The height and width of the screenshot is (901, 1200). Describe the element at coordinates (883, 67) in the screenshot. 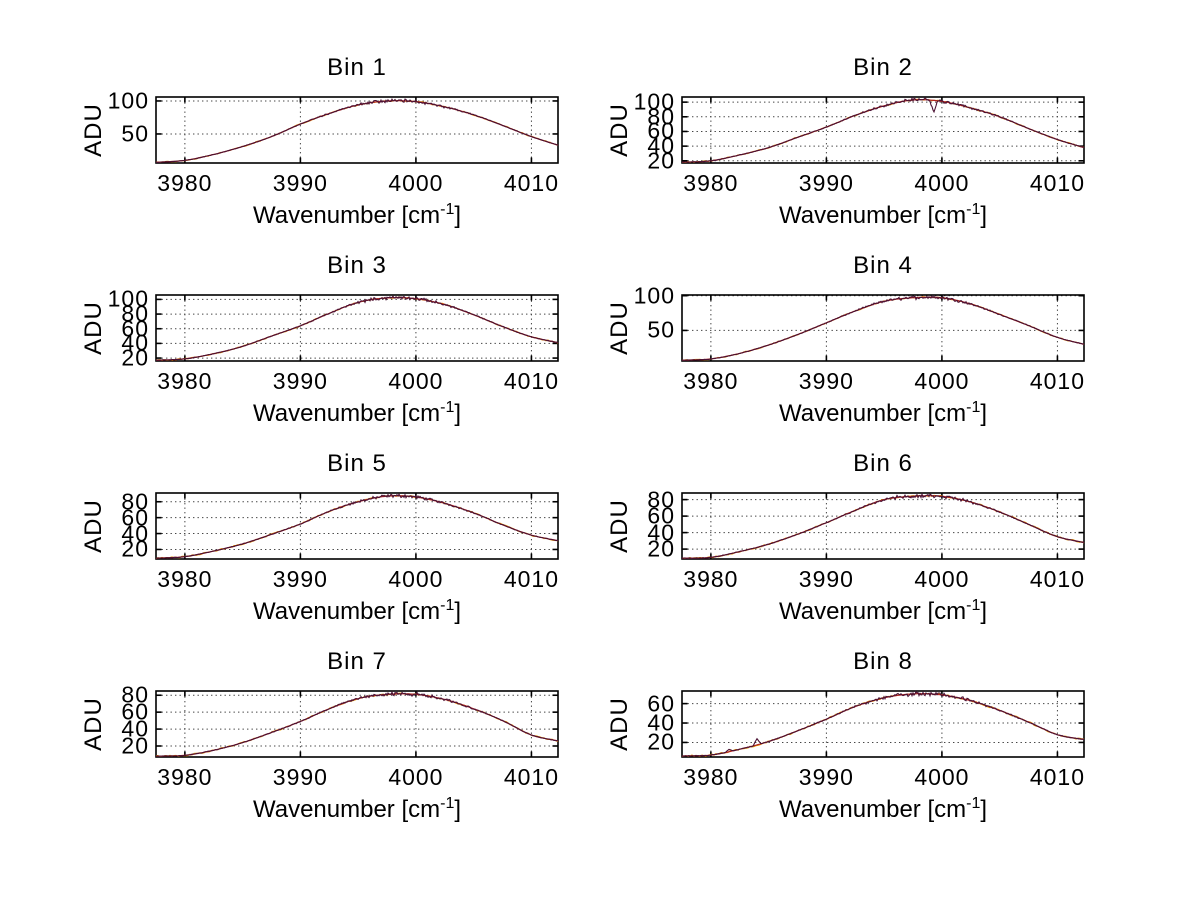

I see `subplot-title: Bin 2` at that location.